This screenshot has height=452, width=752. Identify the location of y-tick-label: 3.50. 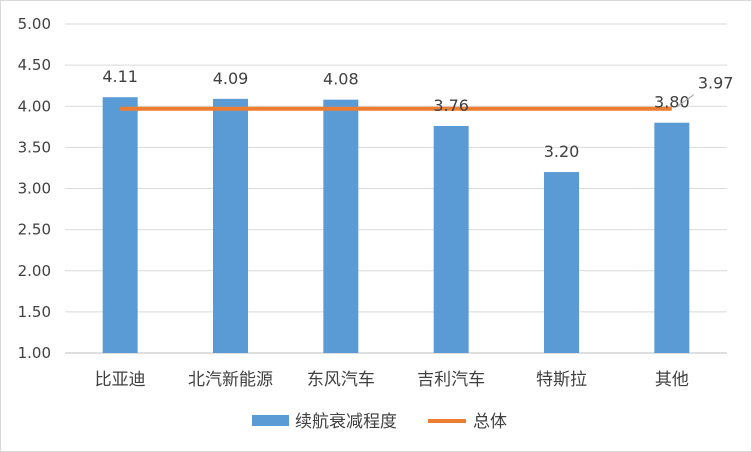
(34, 147).